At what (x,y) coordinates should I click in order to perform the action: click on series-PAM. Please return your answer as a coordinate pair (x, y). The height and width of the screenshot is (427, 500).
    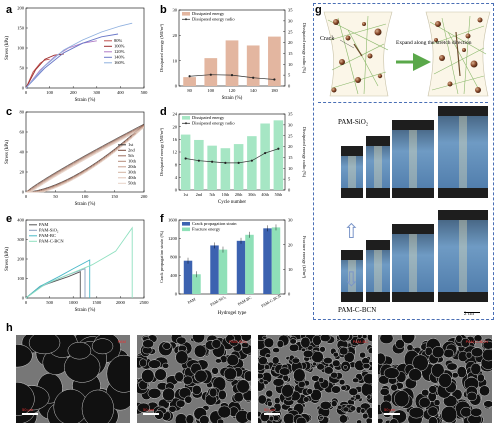
    Looking at the image, I should click on (53, 285).